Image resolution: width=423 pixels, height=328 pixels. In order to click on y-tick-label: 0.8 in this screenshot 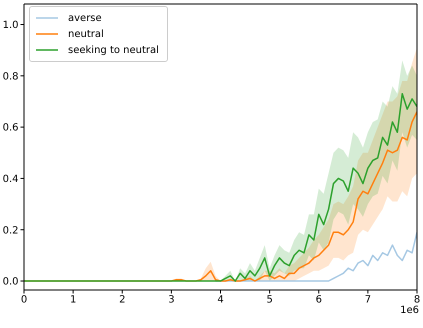, I will do `click(10, 76)`.